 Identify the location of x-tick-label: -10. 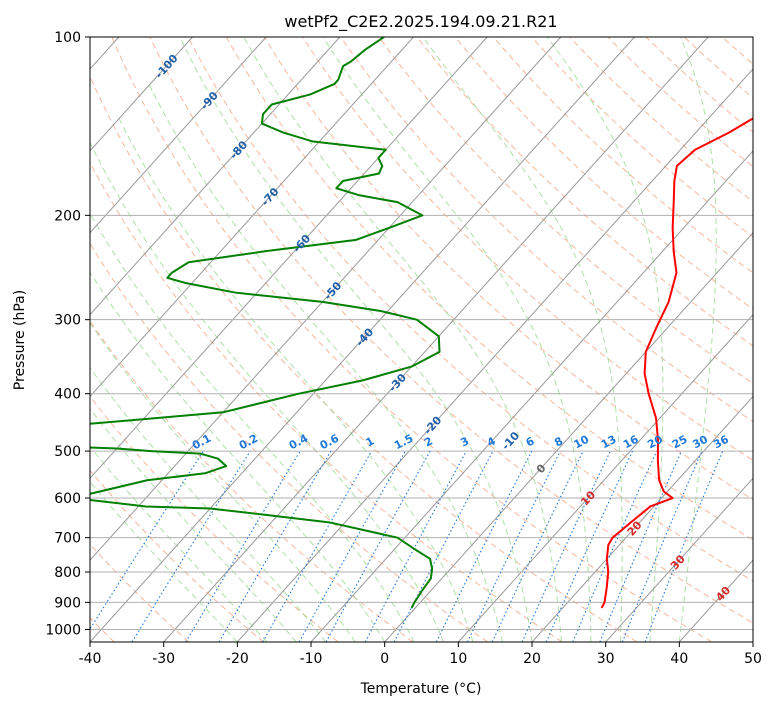
(311, 659).